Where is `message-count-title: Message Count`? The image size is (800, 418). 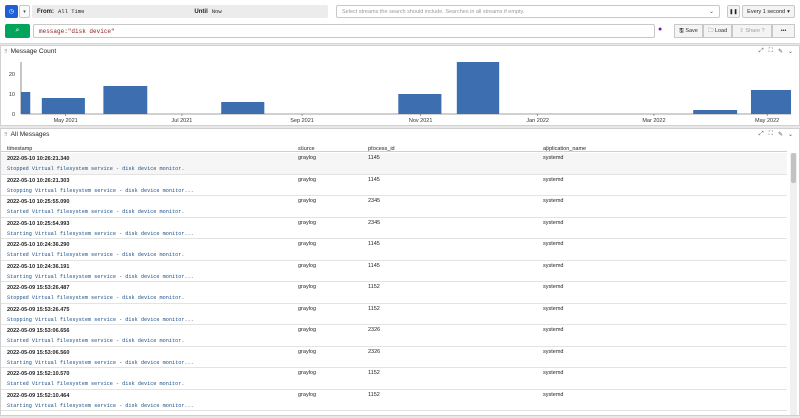
message-count-title: Message Count is located at coordinates (33, 51).